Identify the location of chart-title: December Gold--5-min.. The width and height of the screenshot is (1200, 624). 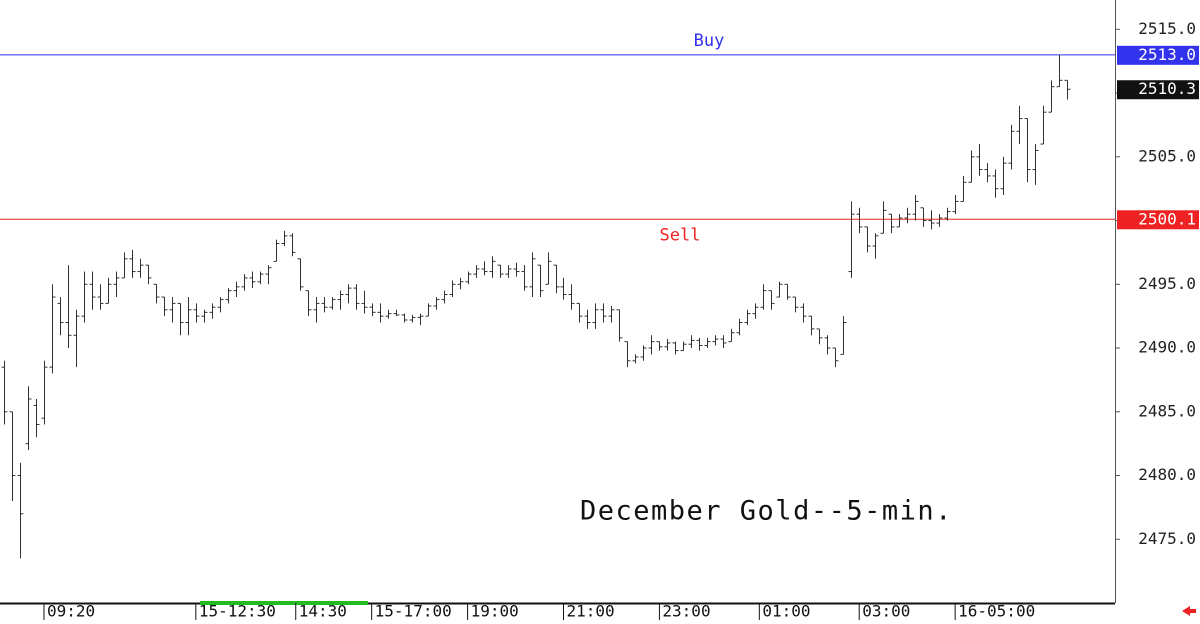
(766, 511).